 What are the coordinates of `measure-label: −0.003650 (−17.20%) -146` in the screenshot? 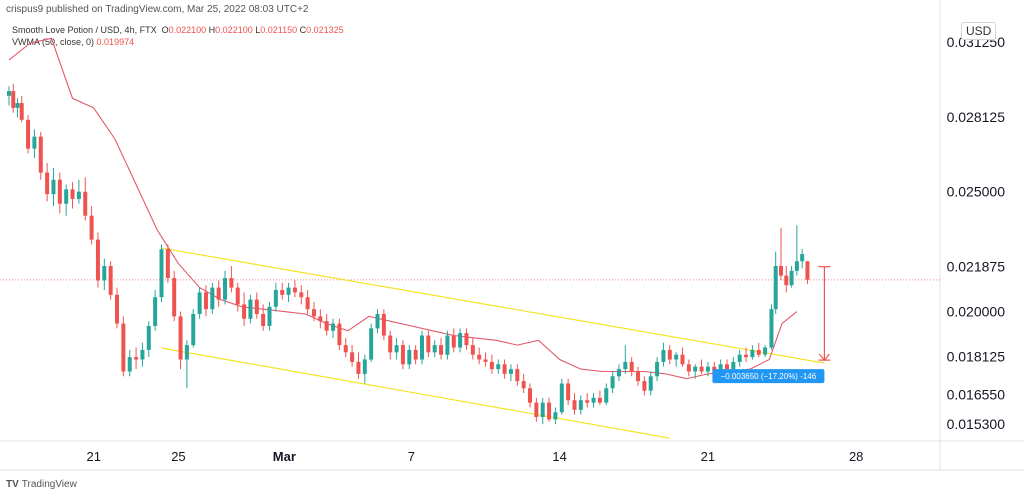 It's located at (769, 376).